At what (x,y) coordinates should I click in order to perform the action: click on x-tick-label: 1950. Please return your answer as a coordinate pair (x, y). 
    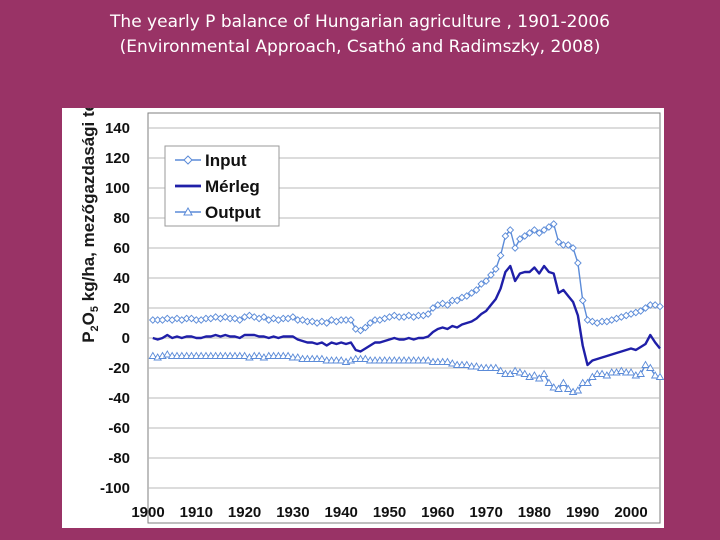
    Looking at the image, I should click on (389, 512).